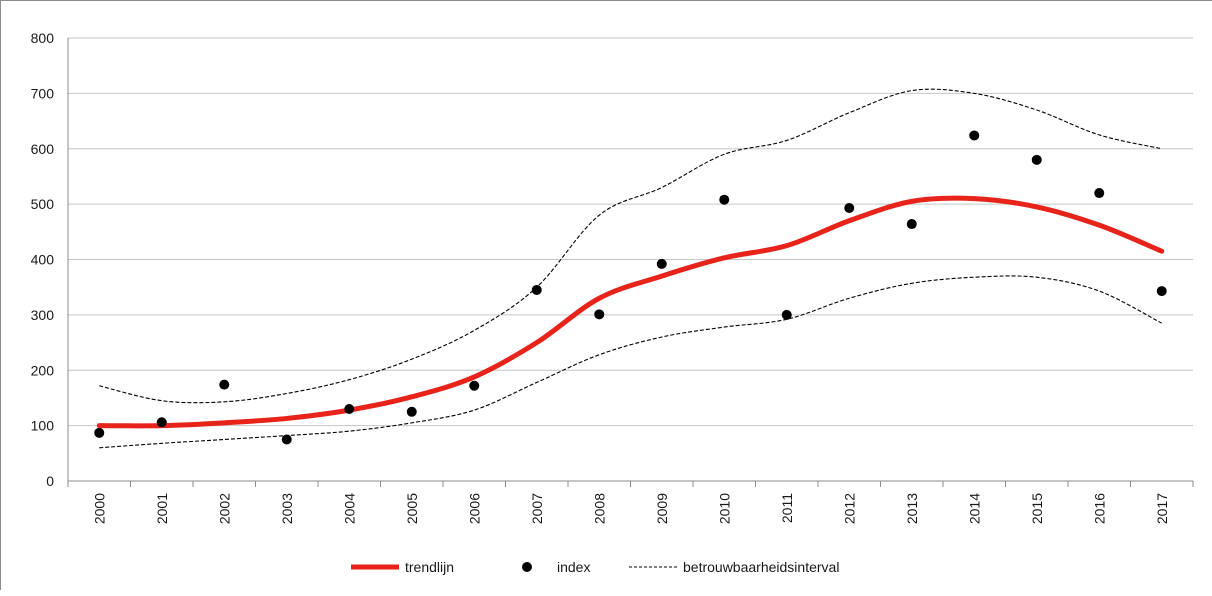  Describe the element at coordinates (662, 508) in the screenshot. I see `x-tick-label: 2009` at that location.